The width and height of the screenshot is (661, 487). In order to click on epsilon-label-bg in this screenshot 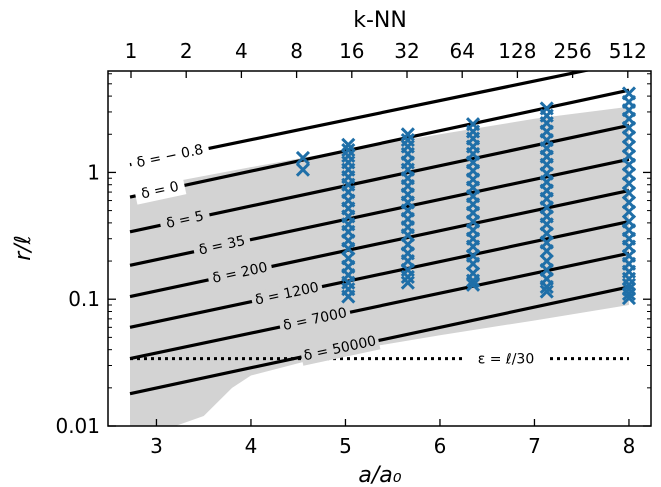, I will do `click(506, 358)`.